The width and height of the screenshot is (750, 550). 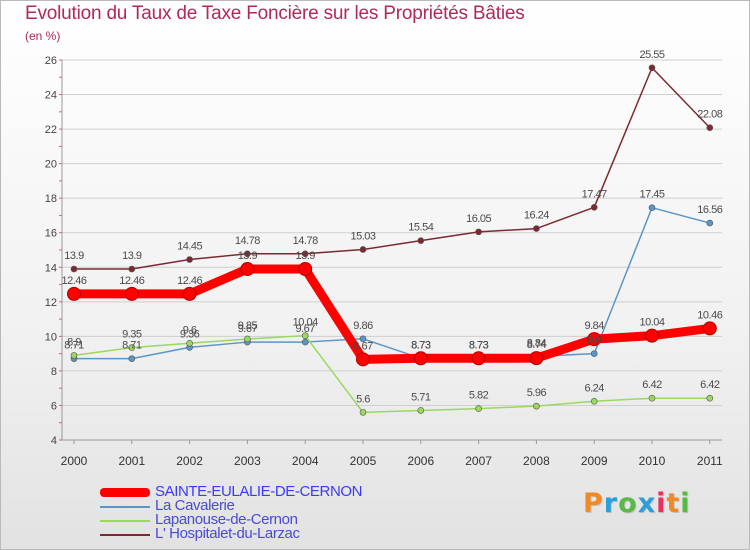 I want to click on y-tick-label: 20, so click(x=51, y=165).